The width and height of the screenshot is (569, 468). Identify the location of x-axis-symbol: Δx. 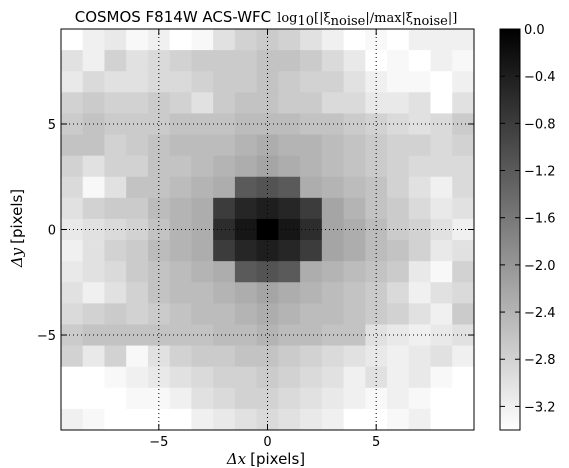
(236, 459).